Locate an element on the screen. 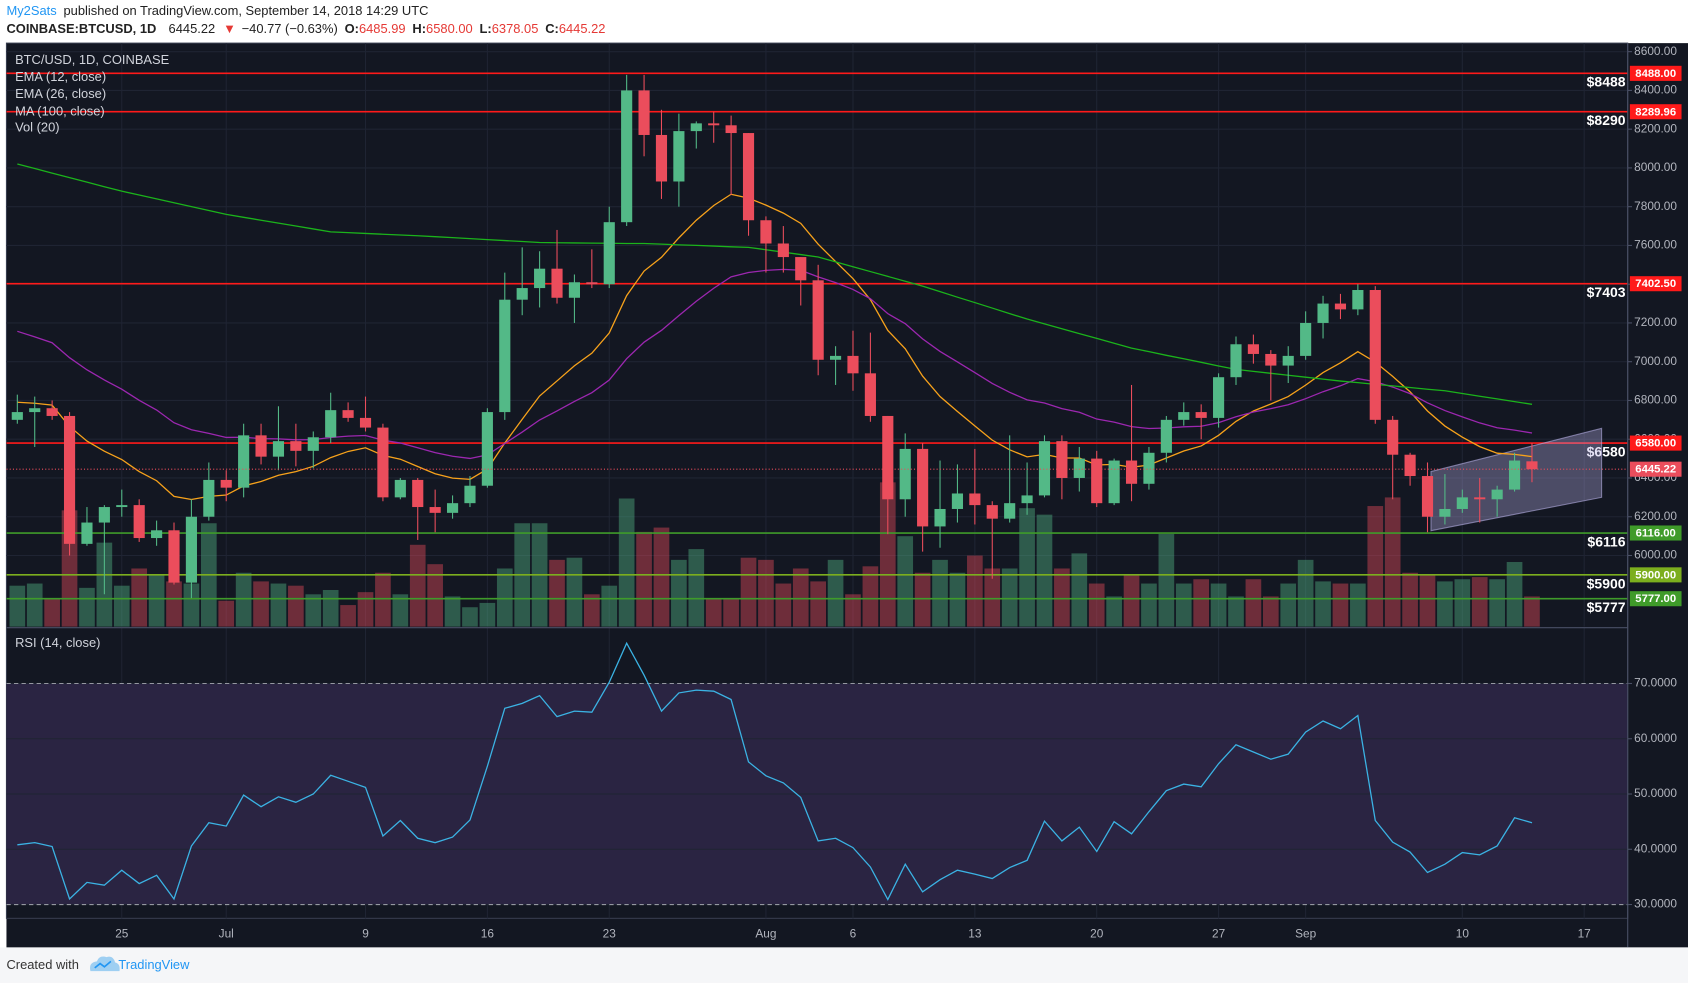 This screenshot has height=983, width=1688. level-note: $6580 is located at coordinates (1606, 451).